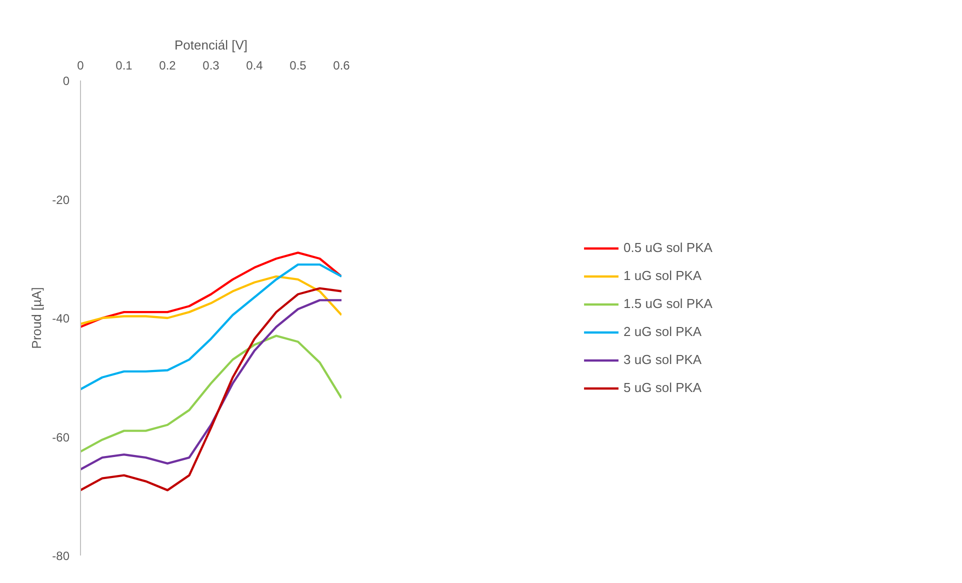 The image size is (962, 583). What do you see at coordinates (61, 199) in the screenshot?
I see `y-tick-label: -20` at bounding box center [61, 199].